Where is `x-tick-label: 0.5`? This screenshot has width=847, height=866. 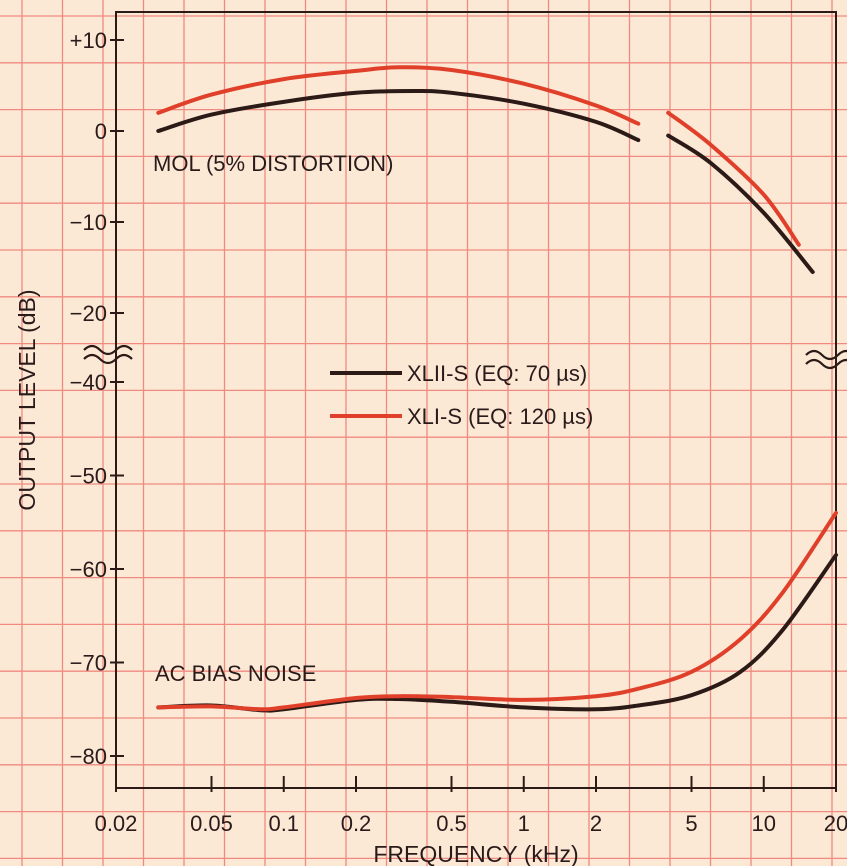
x-tick-label: 0.5 is located at coordinates (451, 823).